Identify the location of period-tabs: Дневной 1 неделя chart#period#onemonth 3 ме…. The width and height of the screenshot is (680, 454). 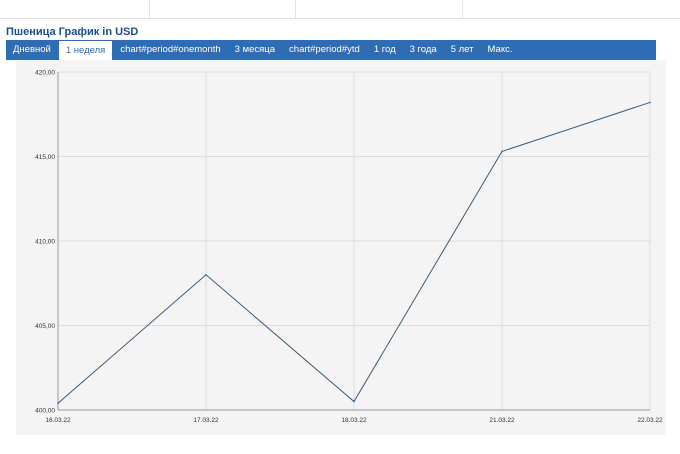
(331, 50).